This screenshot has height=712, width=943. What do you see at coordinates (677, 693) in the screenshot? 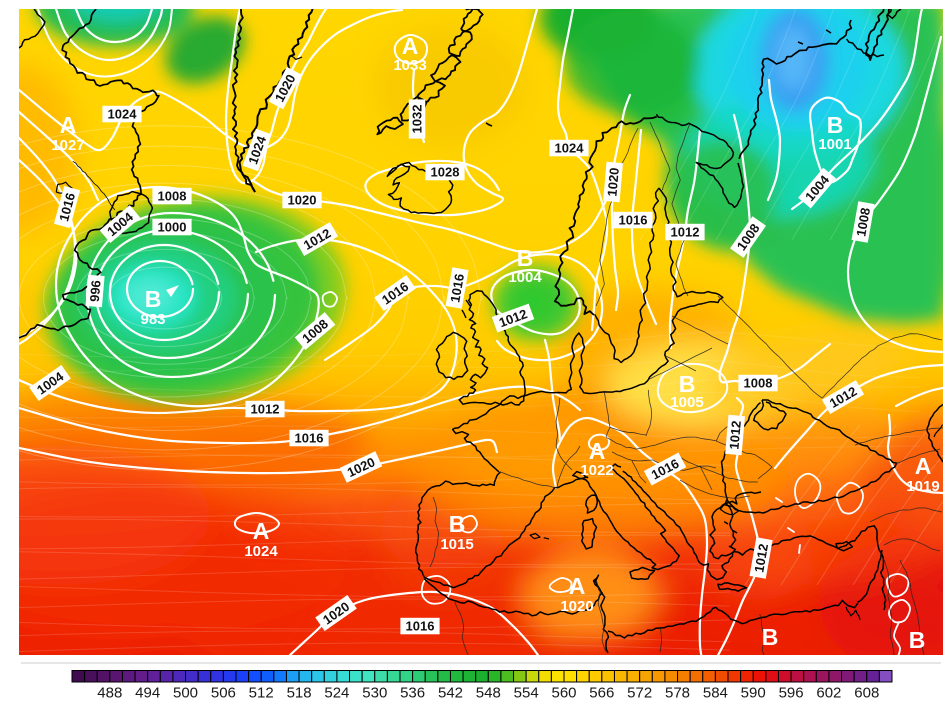
I see `svg-text: 578` at bounding box center [677, 693].